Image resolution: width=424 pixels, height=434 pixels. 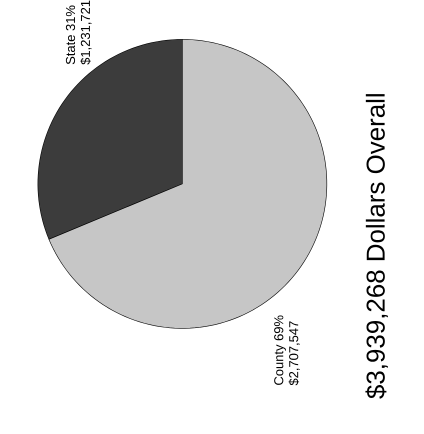 I want to click on data-label: $2,707,547, so click(x=294, y=353).